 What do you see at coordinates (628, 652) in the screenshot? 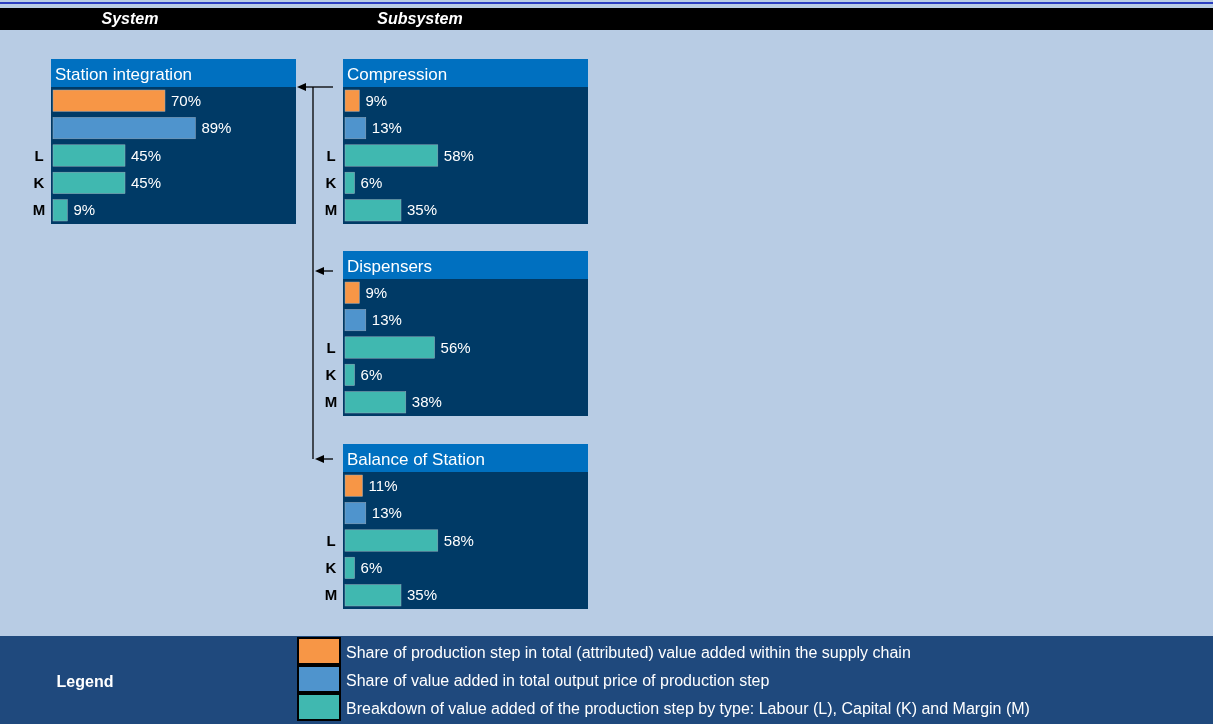
I see `legend-label: Share of production step in total (attributed) value added within the supply chain` at bounding box center [628, 652].